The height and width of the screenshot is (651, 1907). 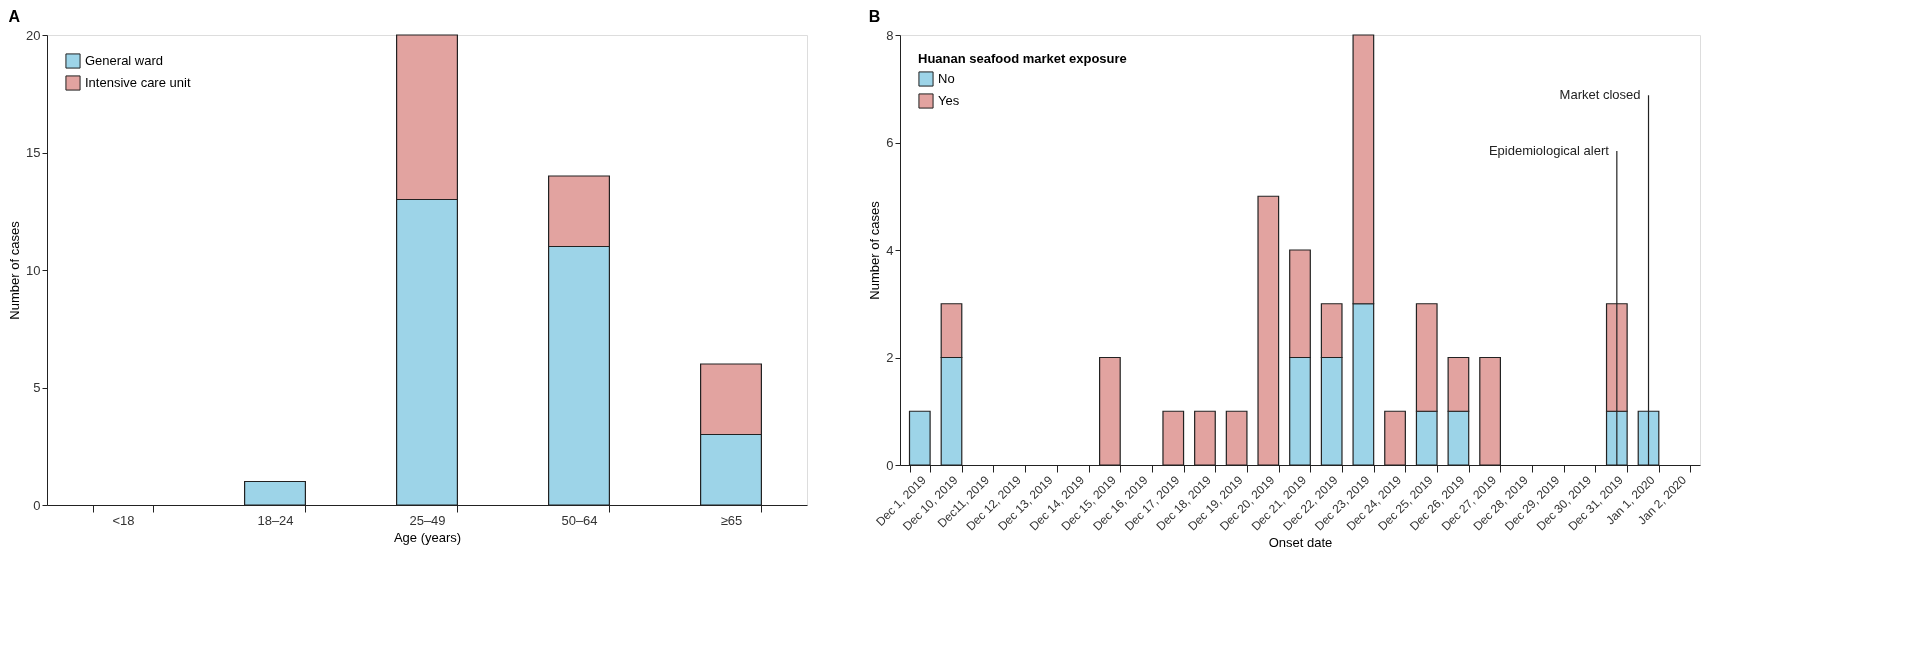 I want to click on chart-title: B, so click(x=874, y=16).